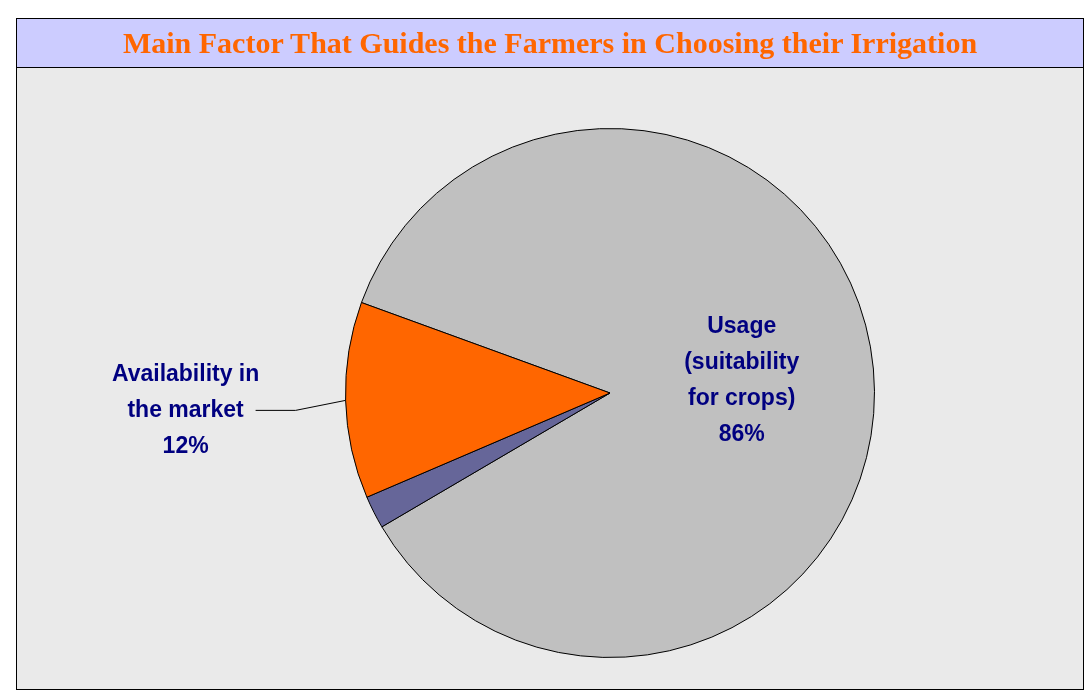  Describe the element at coordinates (185, 444) in the screenshot. I see `data-label: 12%` at that location.